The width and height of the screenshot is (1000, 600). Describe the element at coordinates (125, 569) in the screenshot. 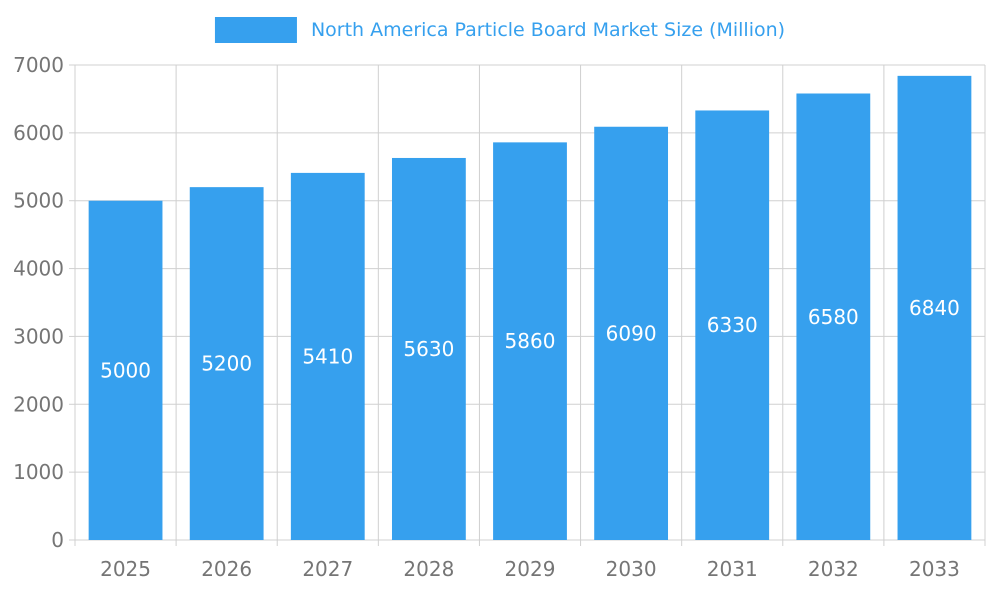

I see `x-axis-label: 2025` at that location.